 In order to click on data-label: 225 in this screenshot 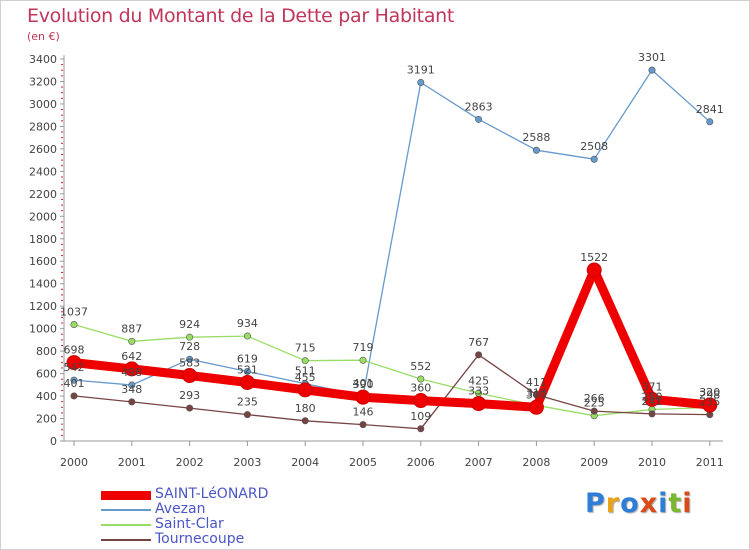, I will do `click(594, 403)`.